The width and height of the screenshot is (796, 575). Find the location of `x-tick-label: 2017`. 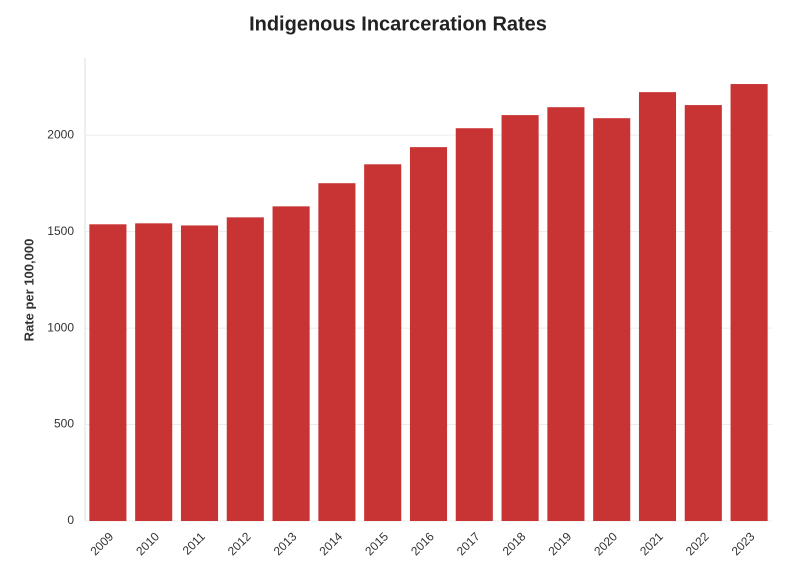

x-tick-label: 2017 is located at coordinates (468, 543).